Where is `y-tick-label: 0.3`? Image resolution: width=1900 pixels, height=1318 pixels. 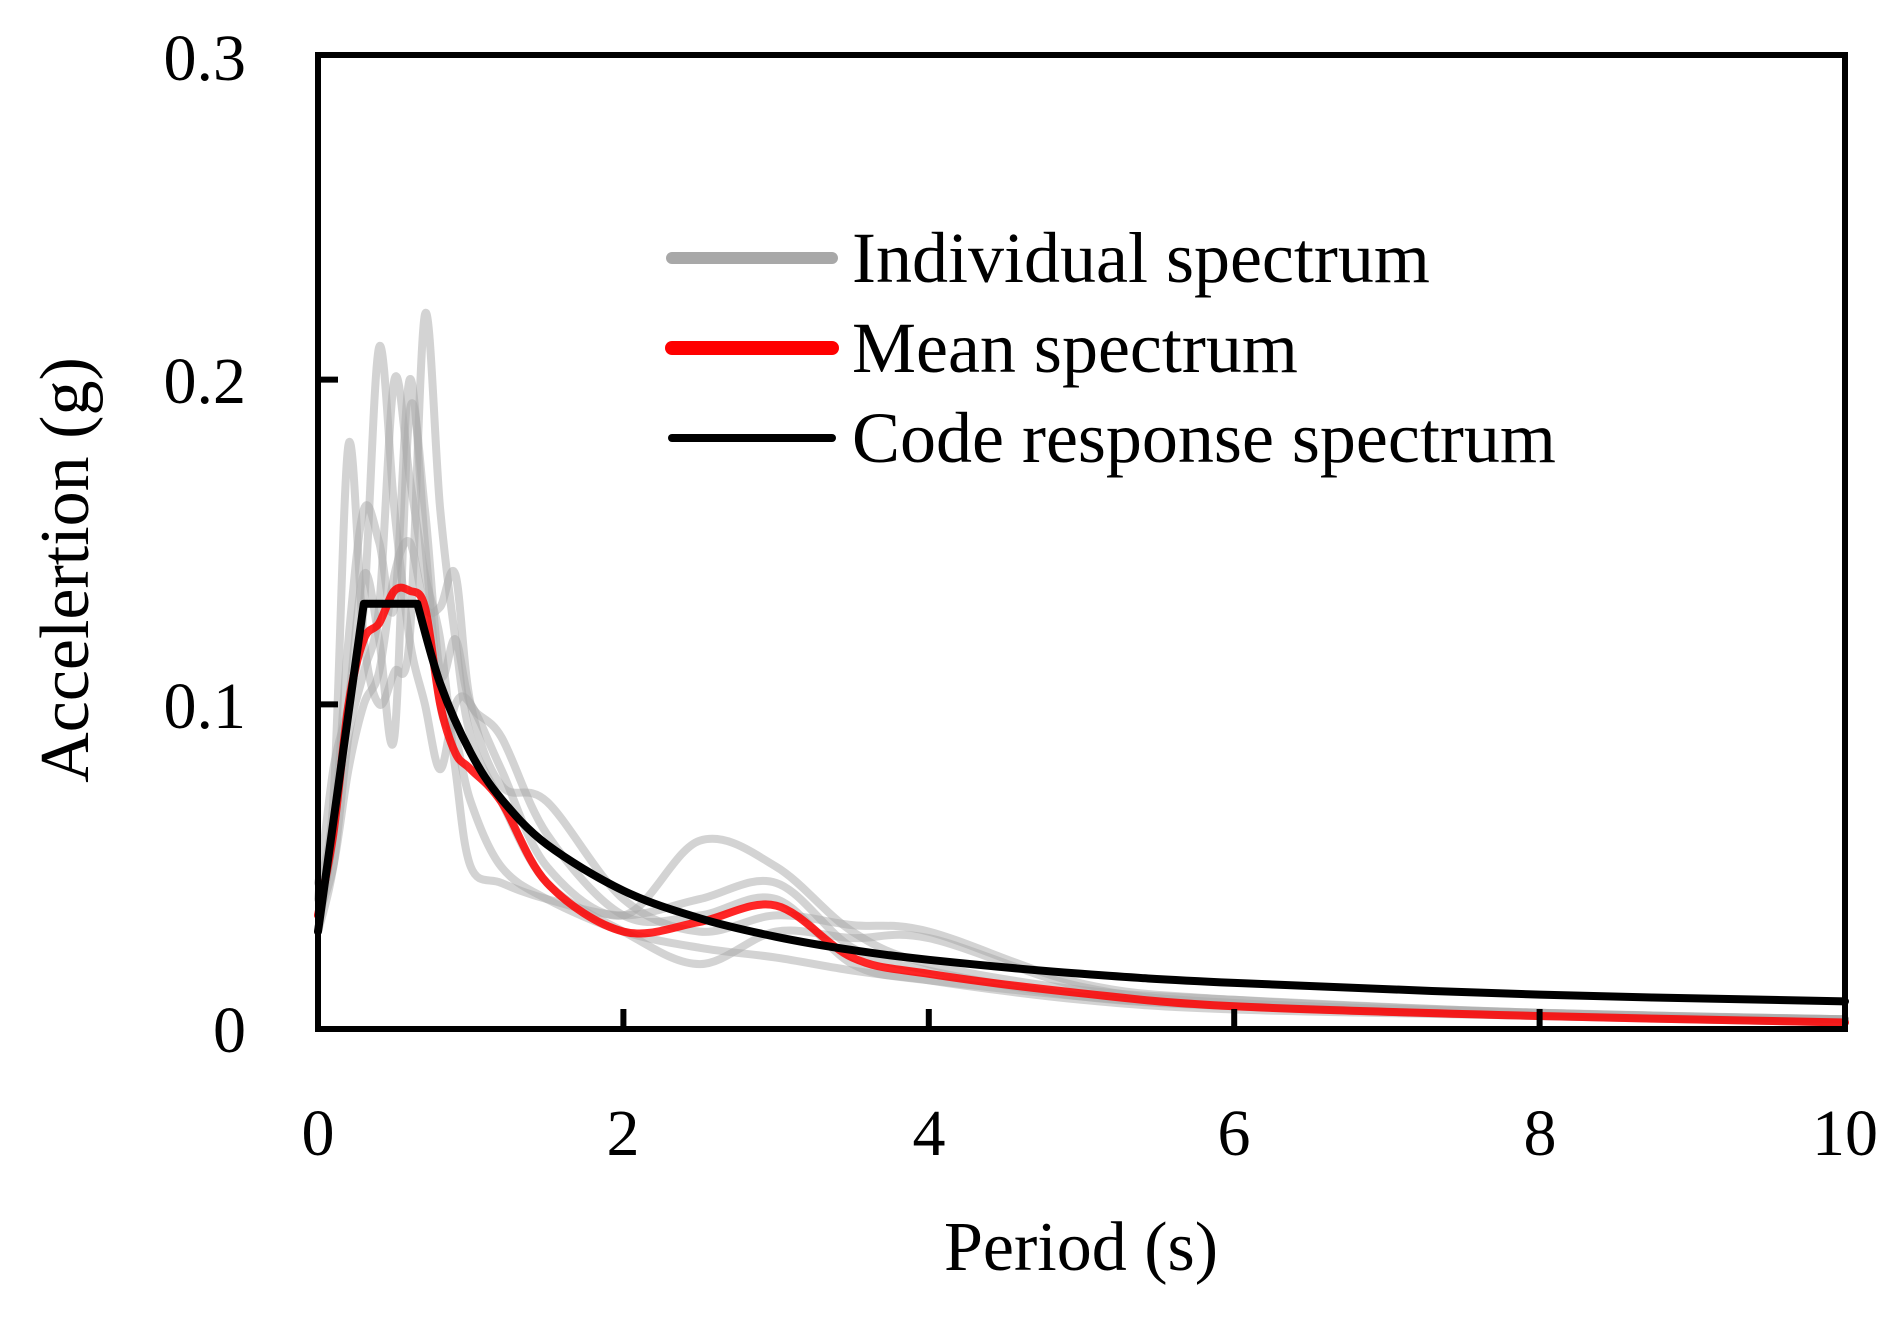 y-tick-label: 0.3 is located at coordinates (205, 58).